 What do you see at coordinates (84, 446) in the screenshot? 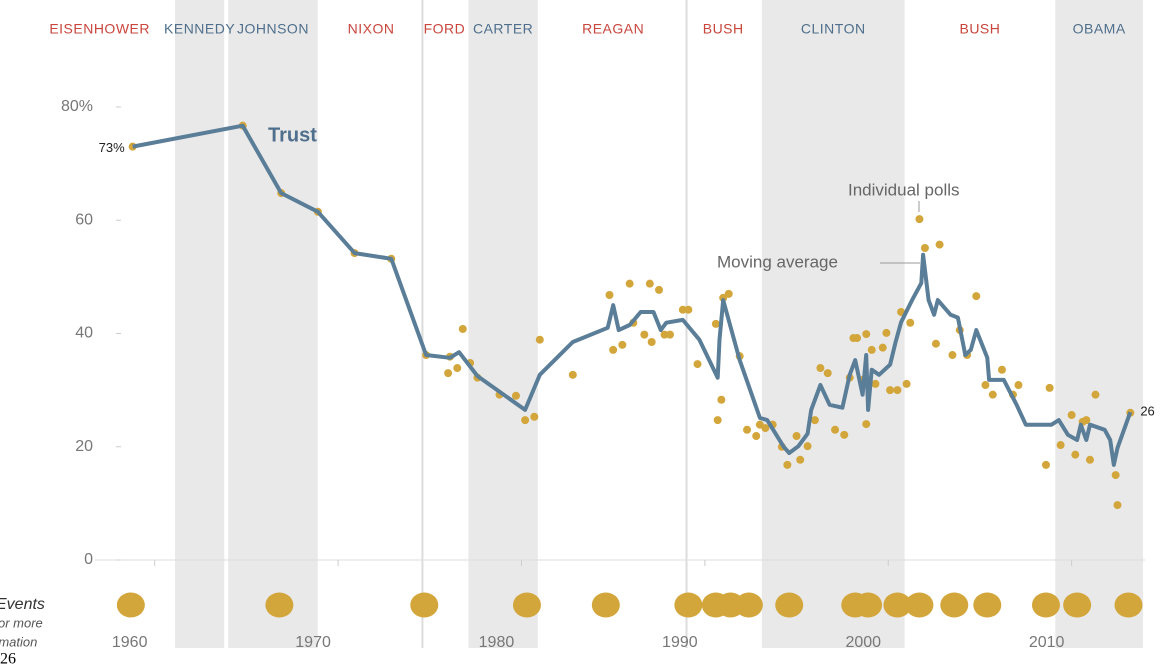
I see `y-tick-label: 20` at bounding box center [84, 446].